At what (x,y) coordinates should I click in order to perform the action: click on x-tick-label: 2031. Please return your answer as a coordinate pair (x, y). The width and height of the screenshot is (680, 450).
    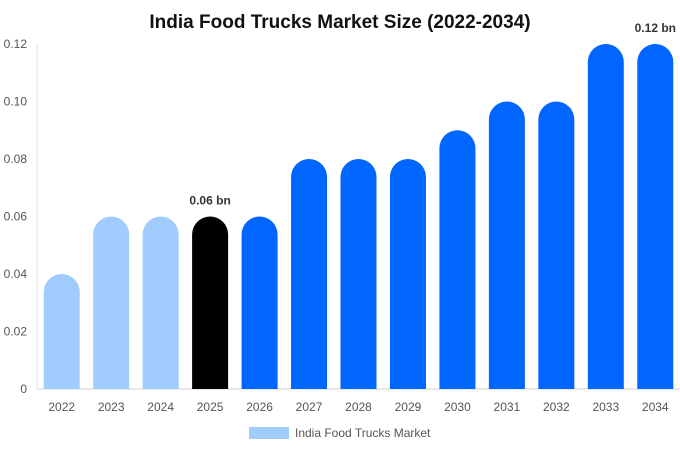
    Looking at the image, I should click on (507, 407).